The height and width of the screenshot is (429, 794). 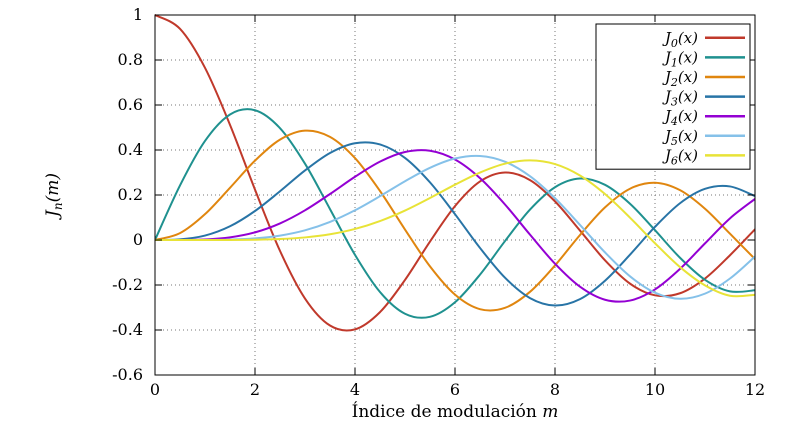 I want to click on legend-label: J6(x), so click(x=680, y=156).